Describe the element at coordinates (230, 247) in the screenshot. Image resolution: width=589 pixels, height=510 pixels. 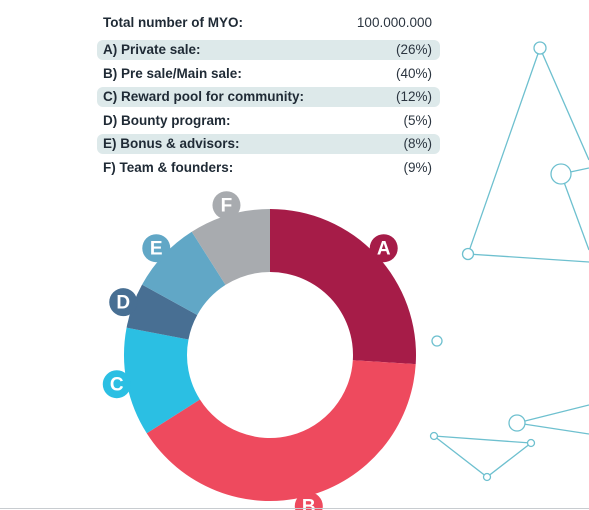
I see `slice-f` at that location.